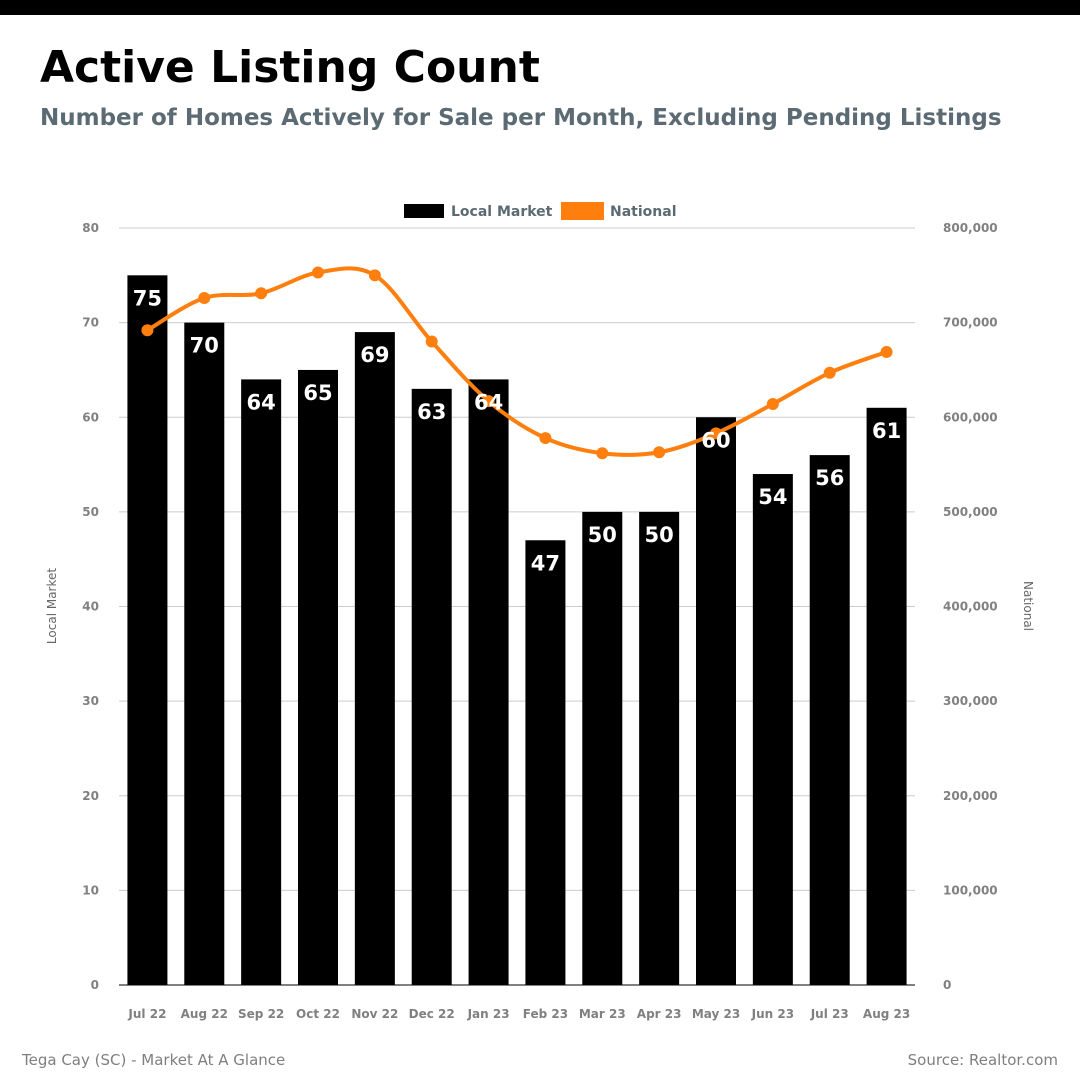  I want to click on bar-value-label: 65, so click(317, 393).